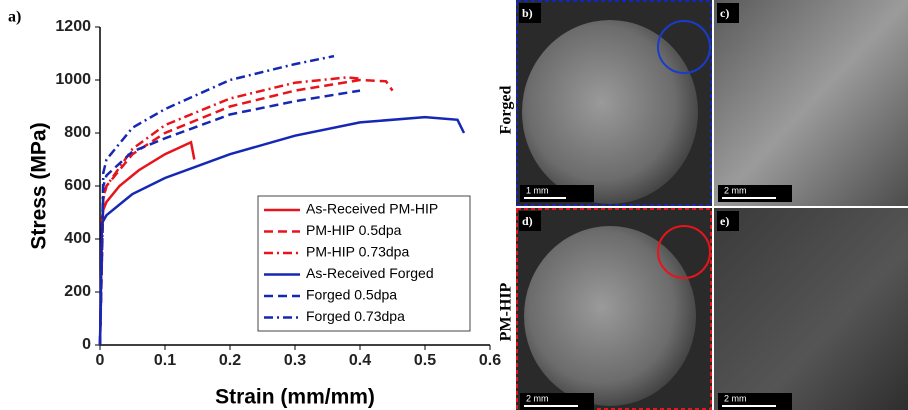 This screenshot has width=908, height=410. What do you see at coordinates (506, 311) in the screenshot?
I see `row-label: PM-HIP` at bounding box center [506, 311].